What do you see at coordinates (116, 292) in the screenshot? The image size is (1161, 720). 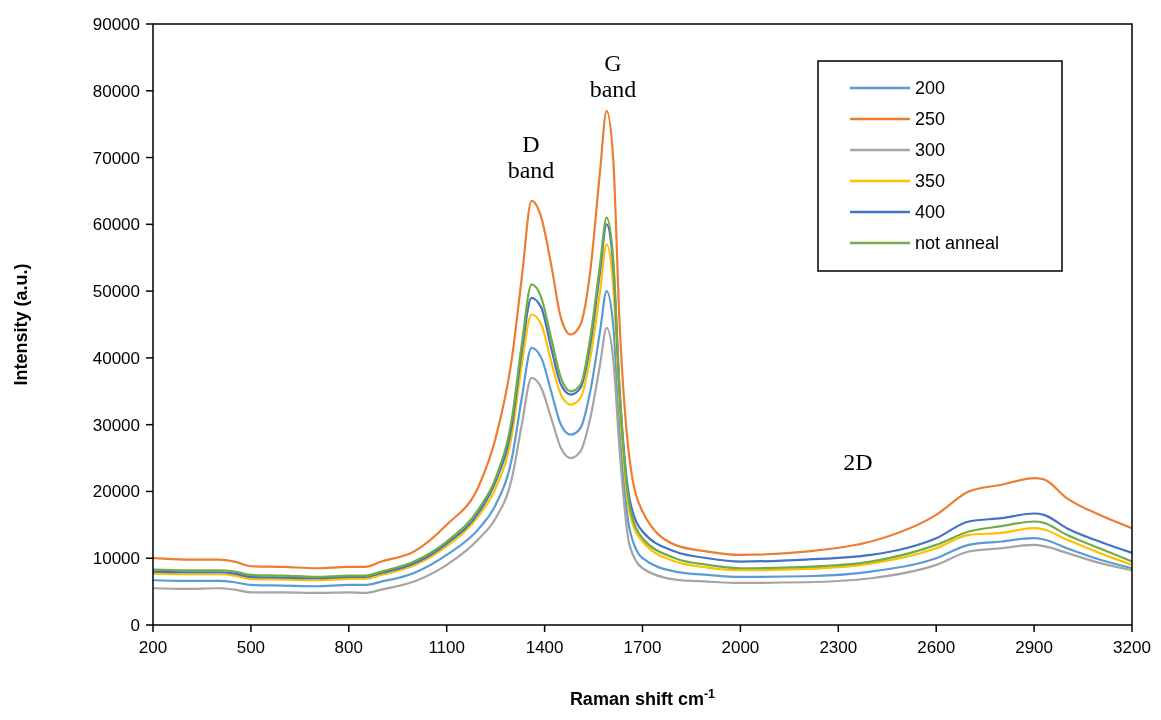 I see `y-tick-label: 50000` at bounding box center [116, 292].